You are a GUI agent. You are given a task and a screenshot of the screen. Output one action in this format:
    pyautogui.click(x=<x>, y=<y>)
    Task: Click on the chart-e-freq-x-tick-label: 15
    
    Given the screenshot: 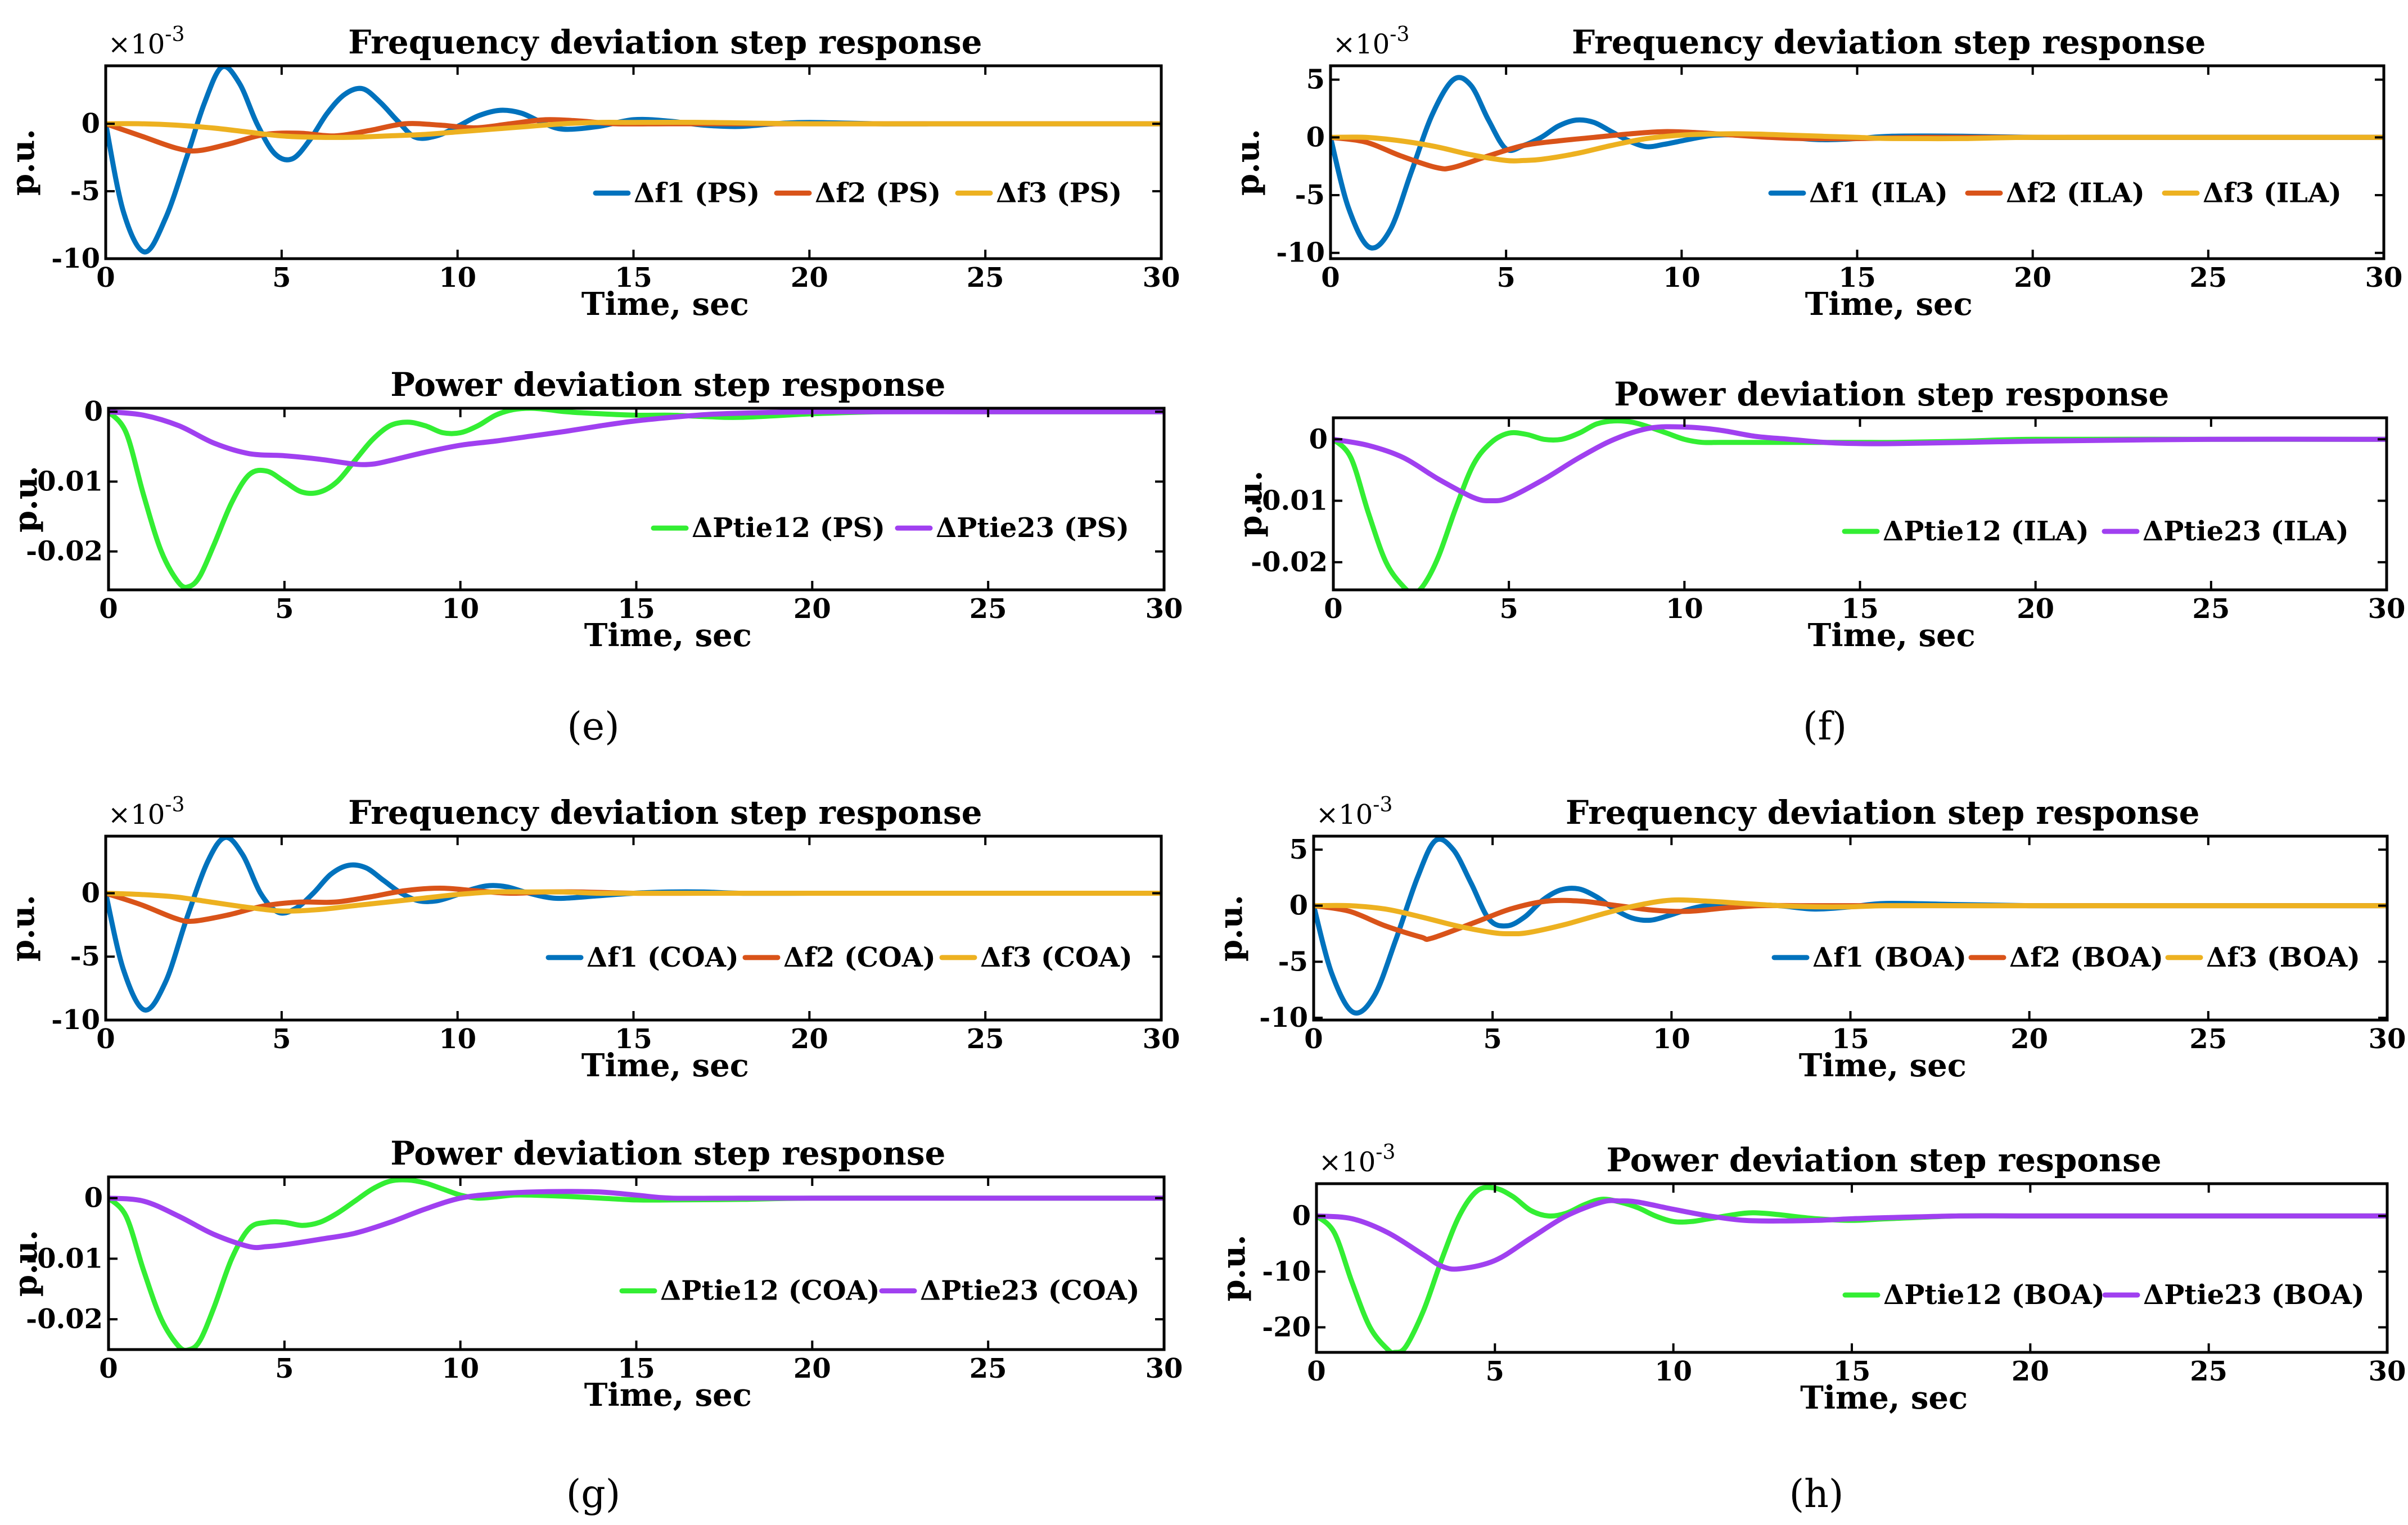 What is the action you would take?
    pyautogui.click(x=633, y=278)
    